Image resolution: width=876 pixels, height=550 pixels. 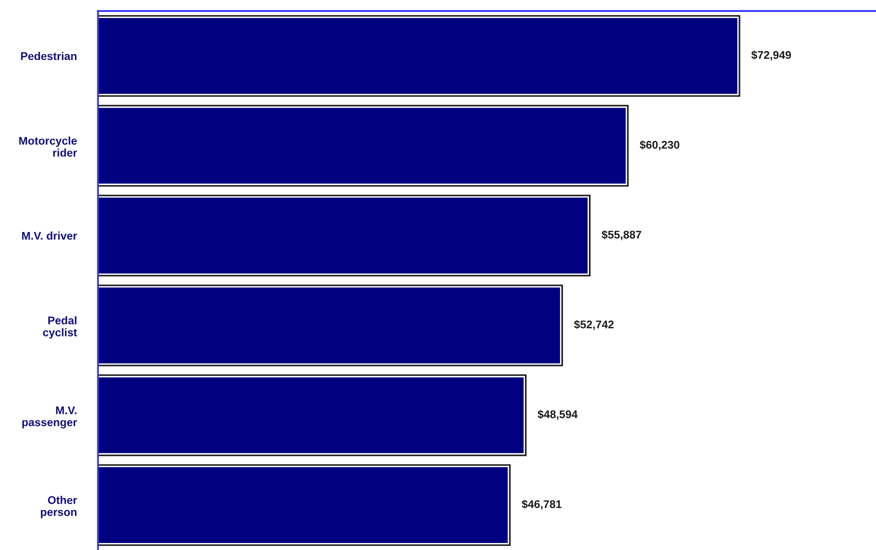 I want to click on y-tick-label: Pedestrian, so click(x=48, y=56).